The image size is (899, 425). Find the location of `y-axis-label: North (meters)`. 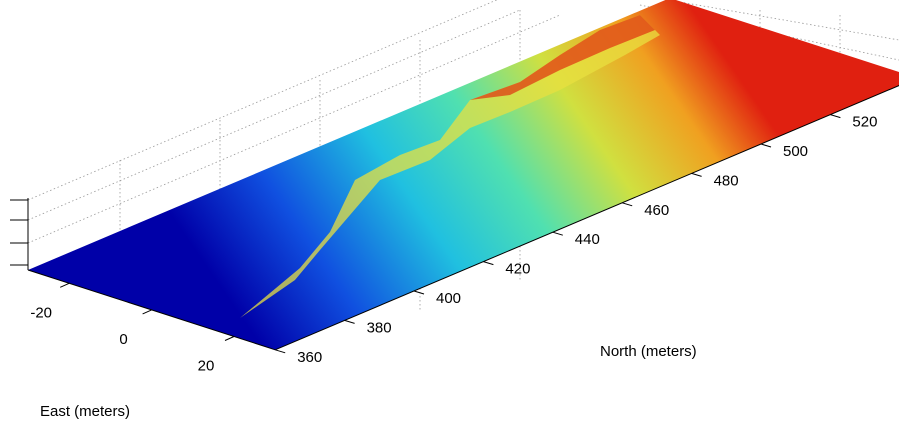

y-axis-label: North (meters) is located at coordinates (648, 351).